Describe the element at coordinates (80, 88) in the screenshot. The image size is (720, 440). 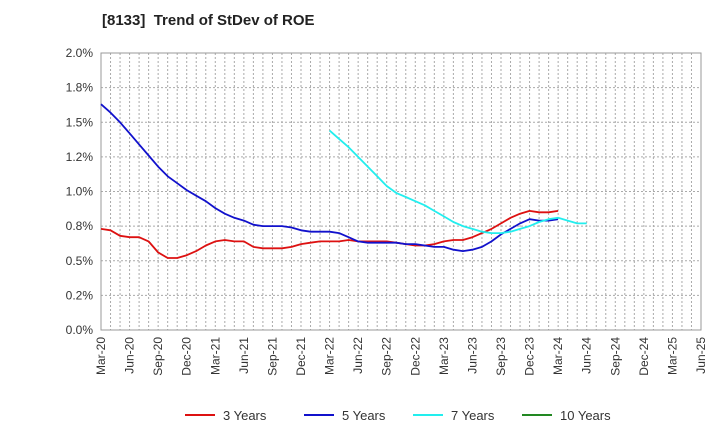
I see `y-tick-label: 1.8%` at that location.